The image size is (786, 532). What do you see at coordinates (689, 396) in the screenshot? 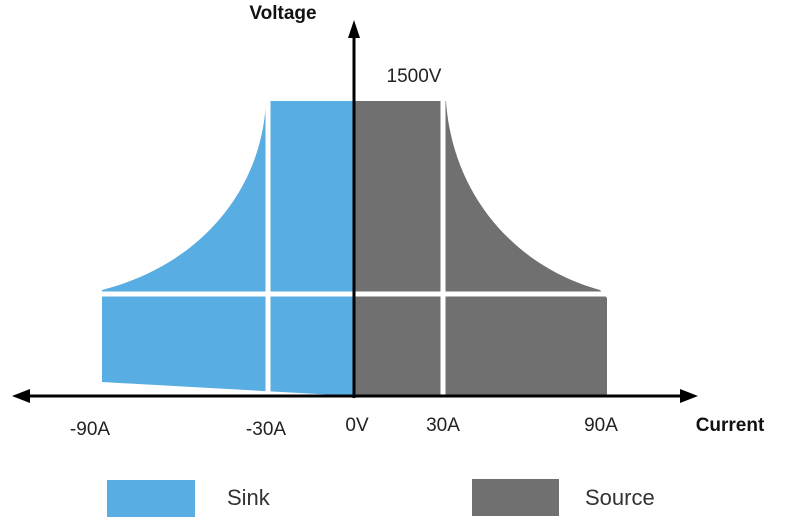
I see `current-axis-arrow-right` at bounding box center [689, 396].